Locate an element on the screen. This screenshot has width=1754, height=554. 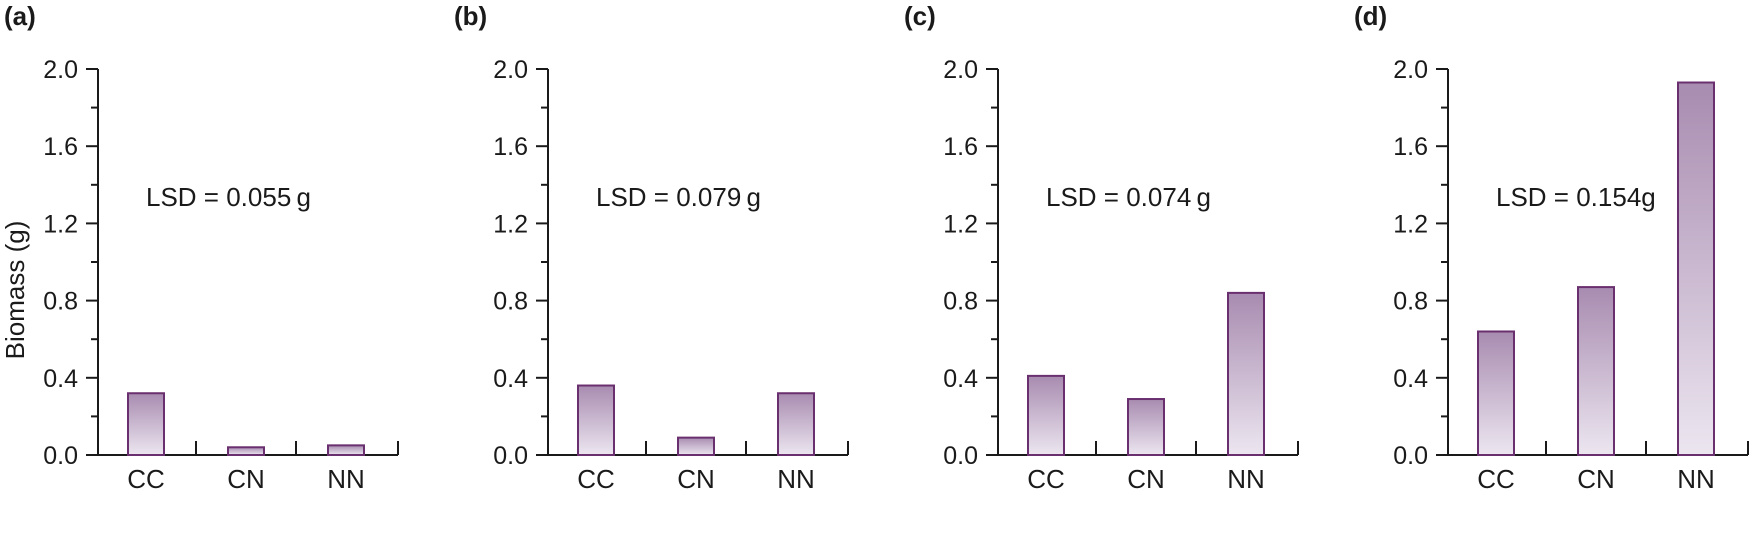
lsd-annotation: LSD = 0.079 g is located at coordinates (678, 197).